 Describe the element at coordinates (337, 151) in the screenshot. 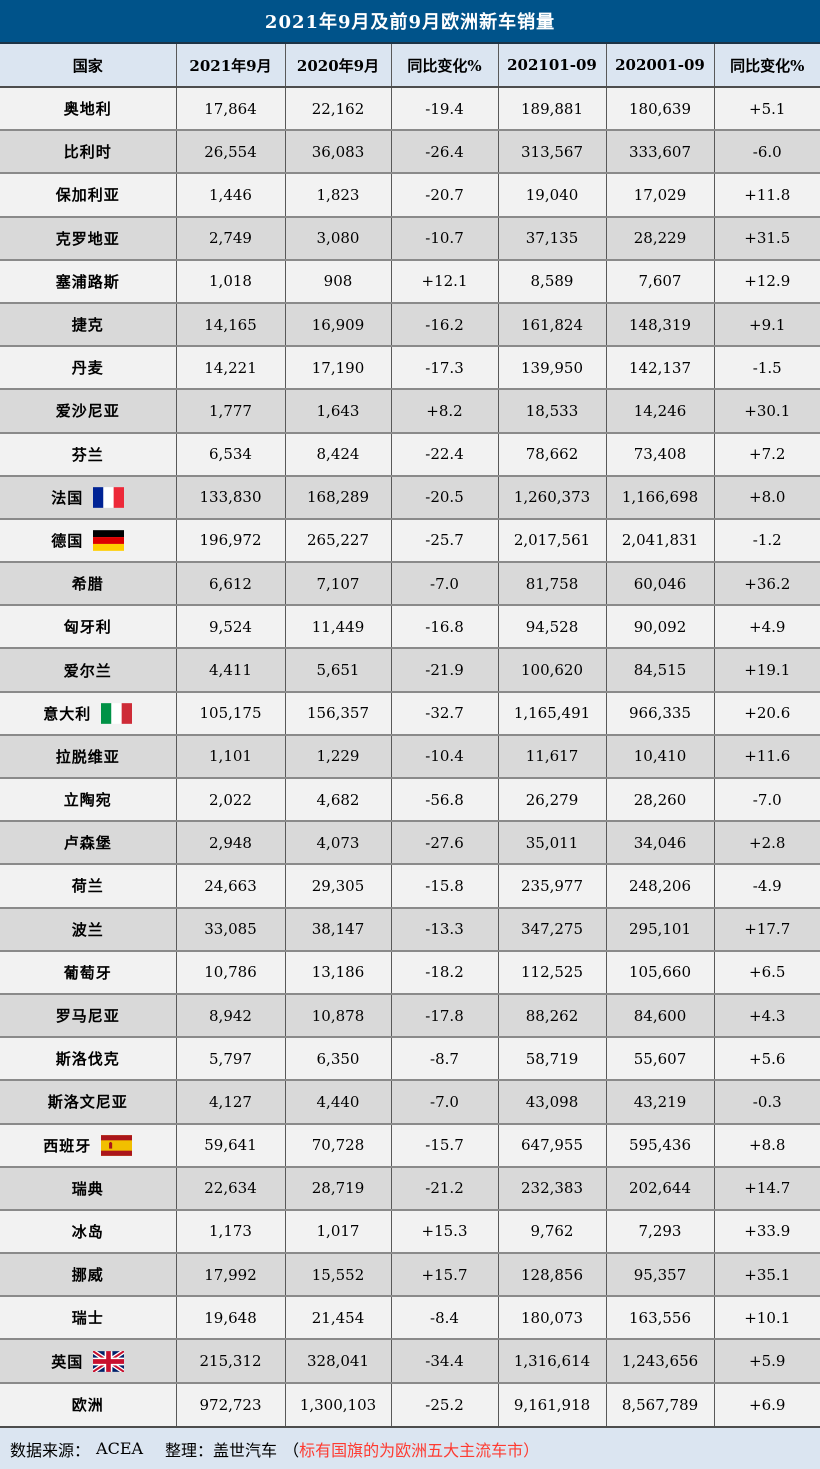

I see `value-cell: 36,083` at that location.